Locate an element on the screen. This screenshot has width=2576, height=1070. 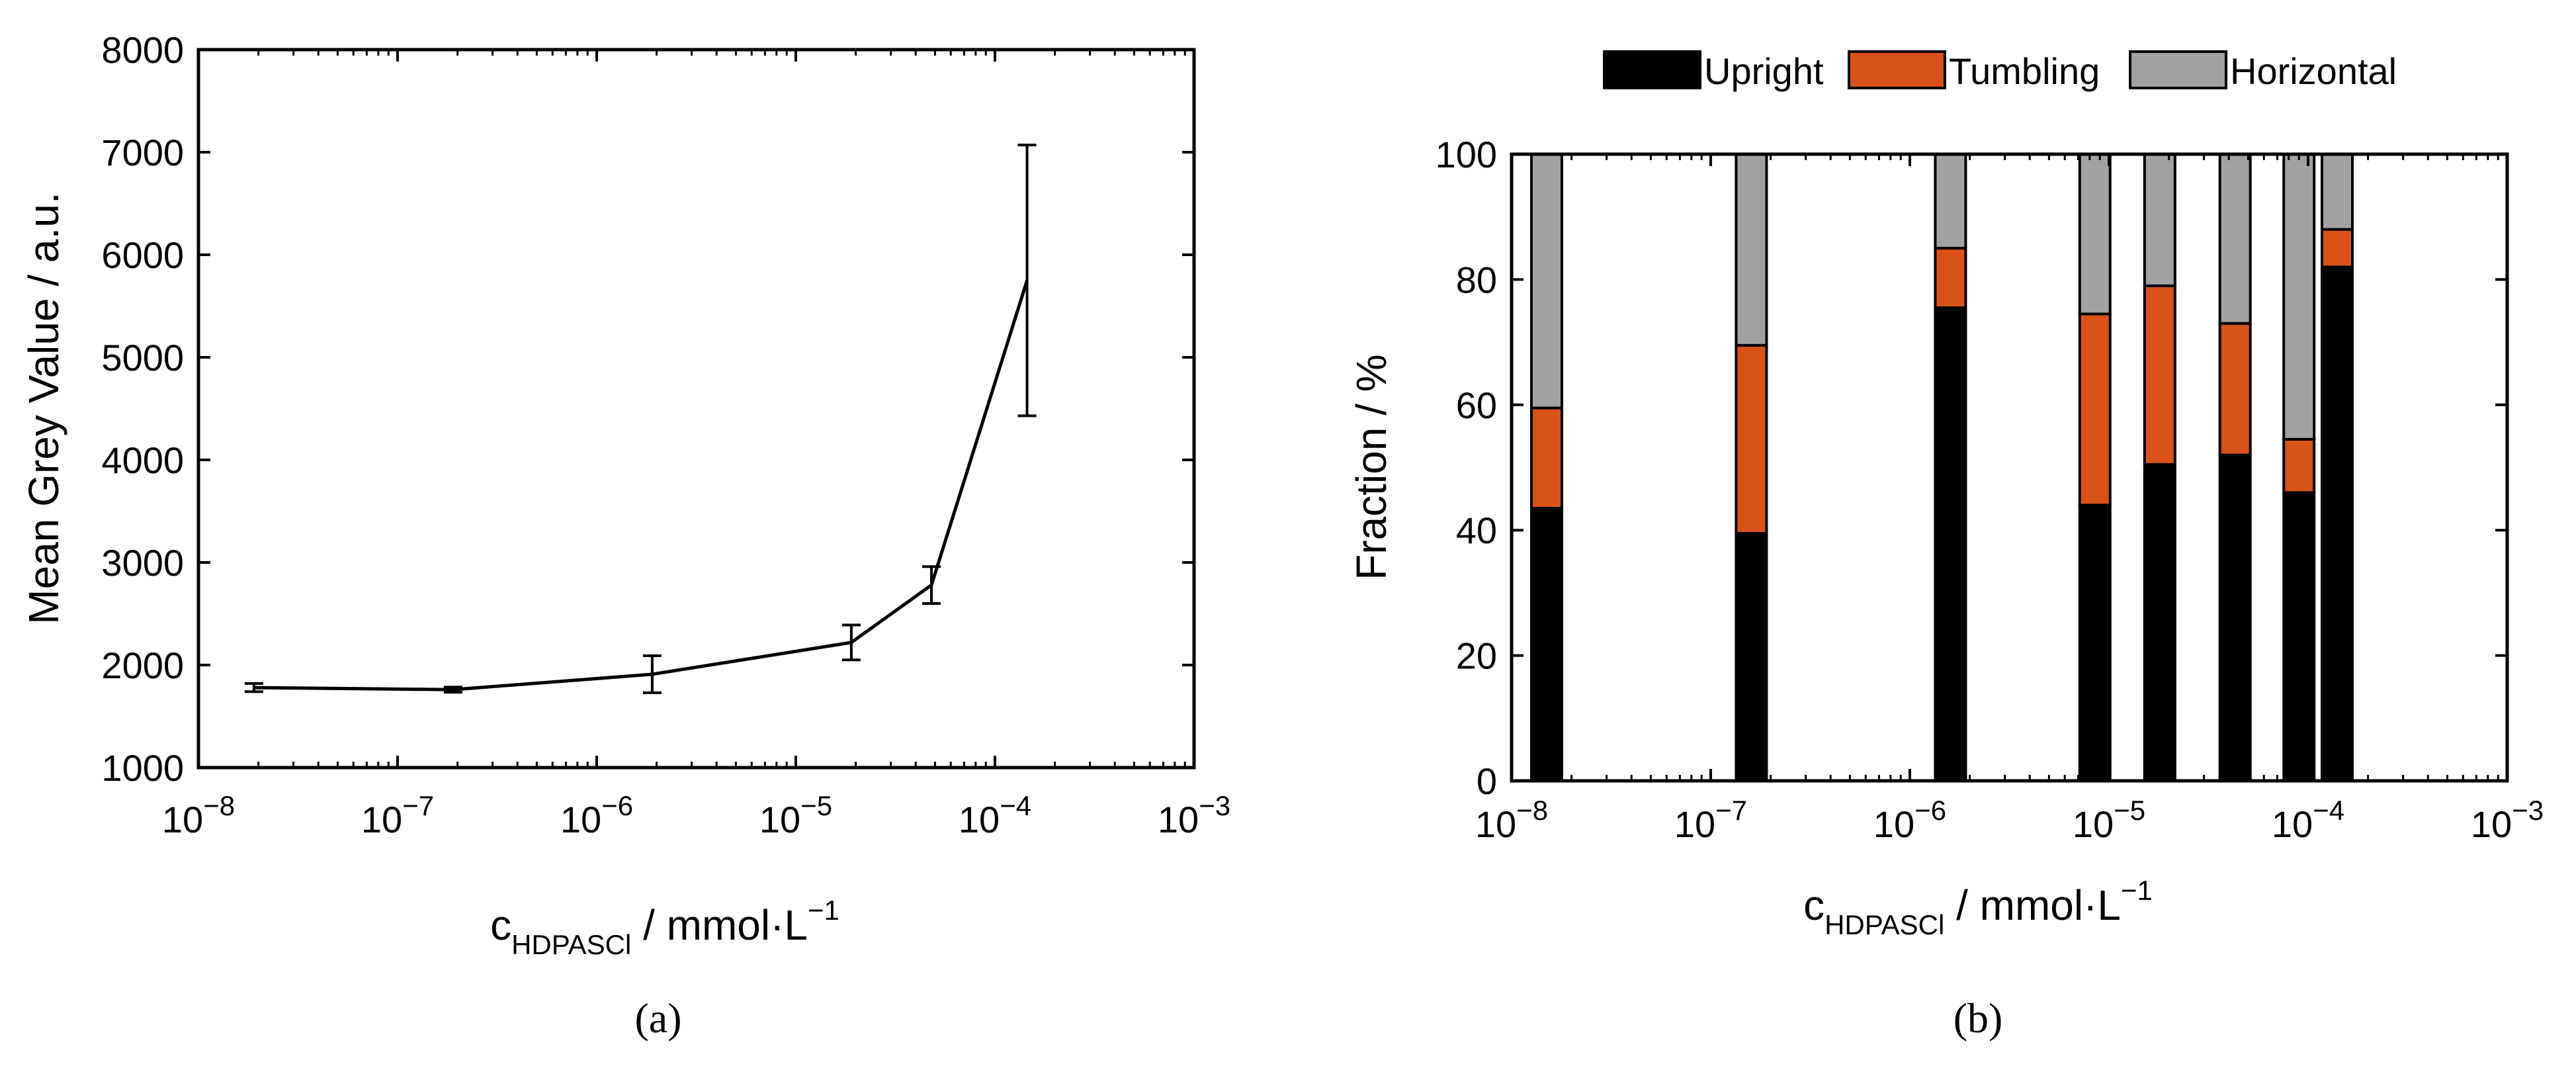
panel-b-x-tick-exponent: −5 is located at coordinates (2129, 810).